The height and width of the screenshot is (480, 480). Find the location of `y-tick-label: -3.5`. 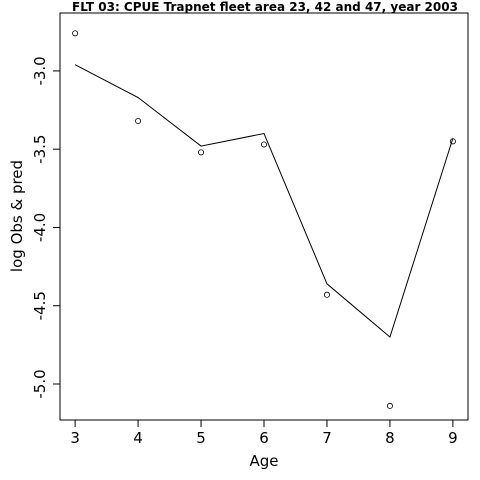

y-tick-label: -3.5 is located at coordinates (40, 149).